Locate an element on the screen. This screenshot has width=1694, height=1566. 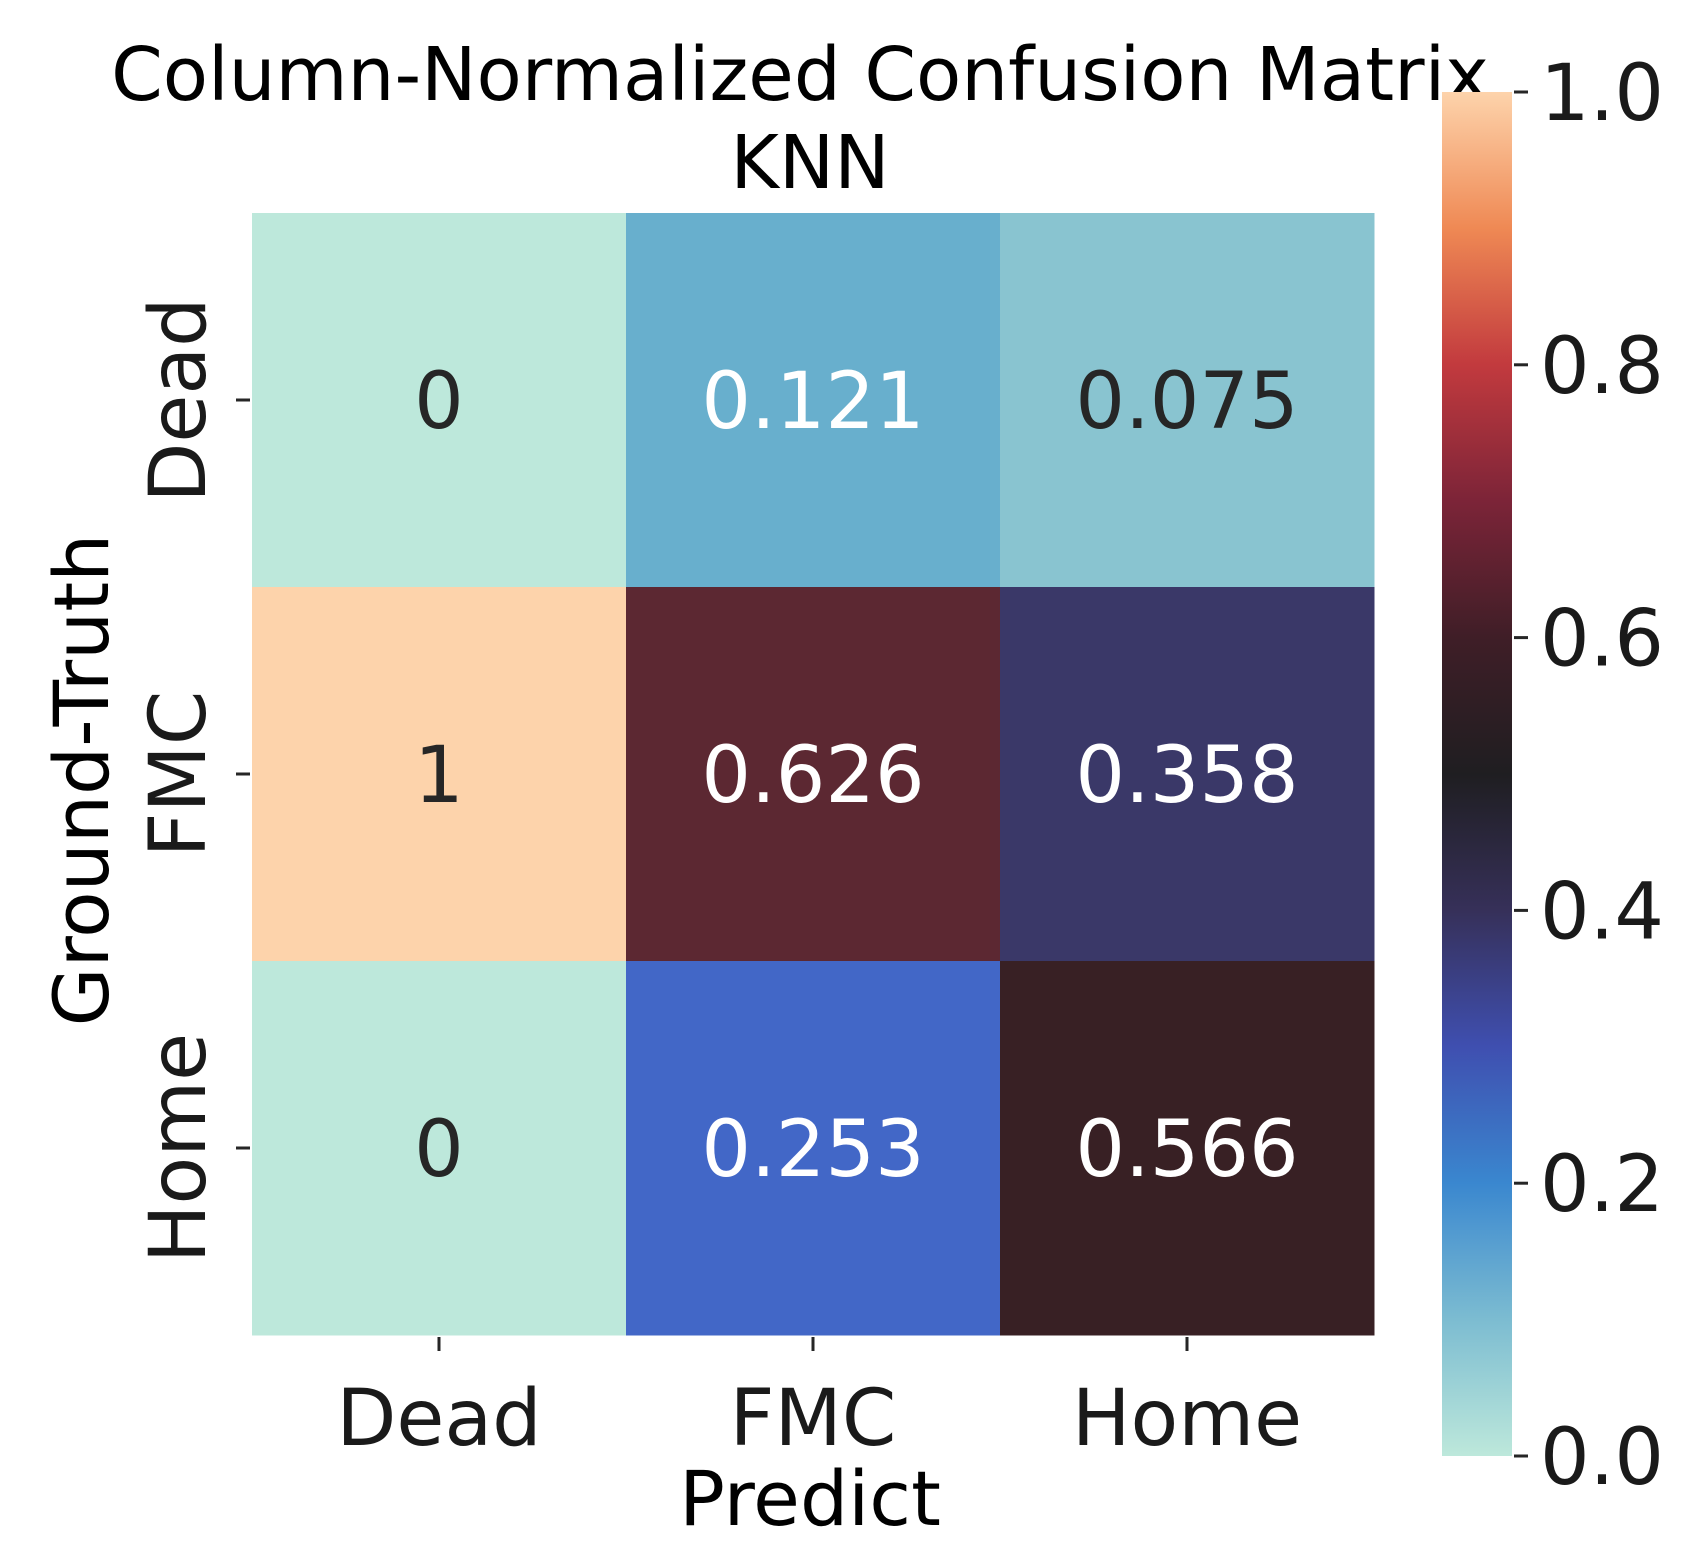
y-tick-label: FMC is located at coordinates (179, 774).